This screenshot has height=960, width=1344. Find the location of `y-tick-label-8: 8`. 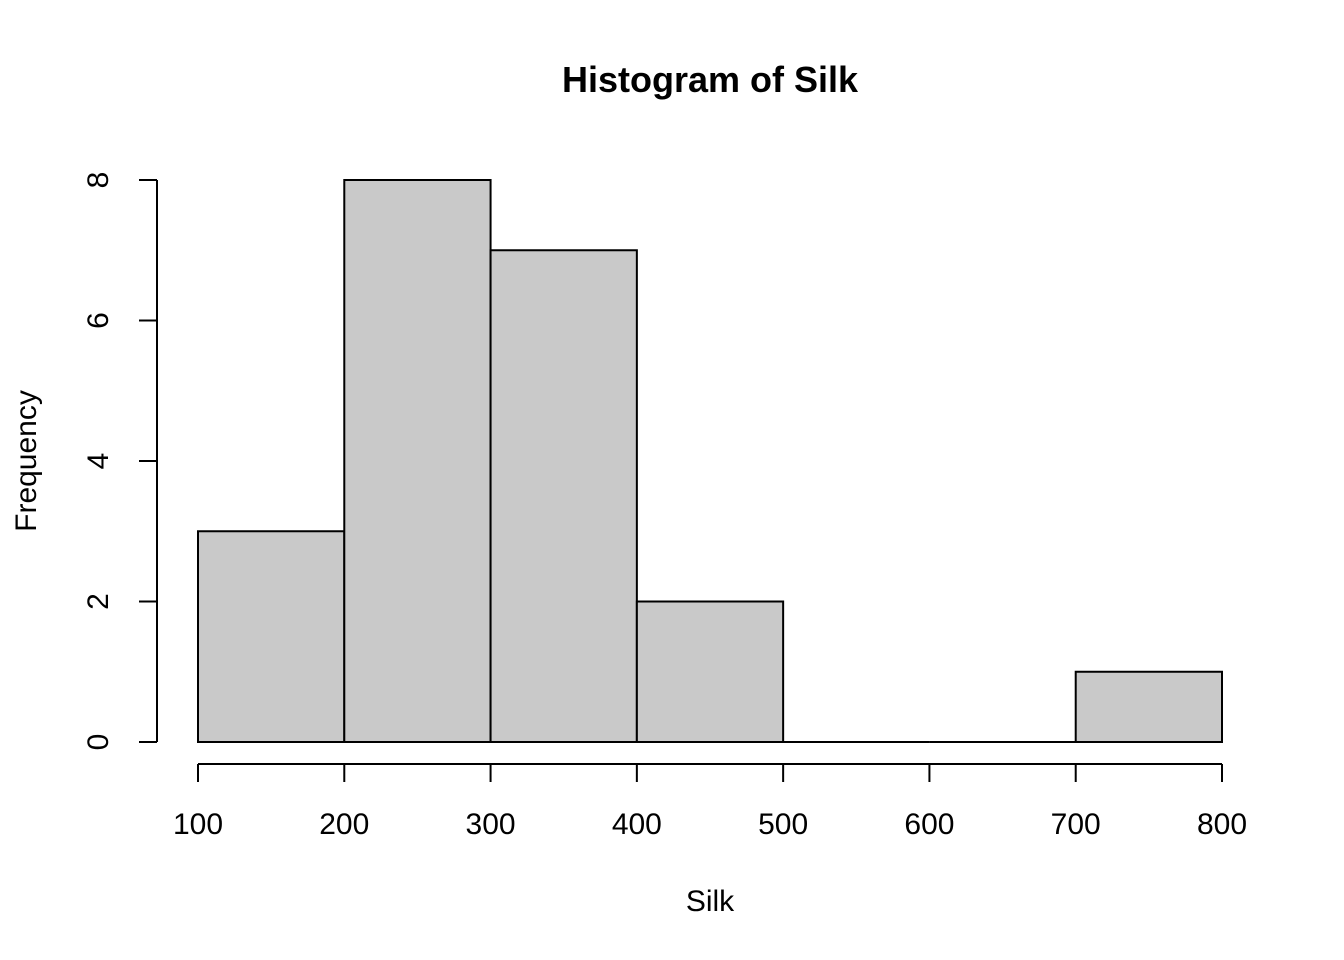

y-tick-label-8: 8 is located at coordinates (98, 180).